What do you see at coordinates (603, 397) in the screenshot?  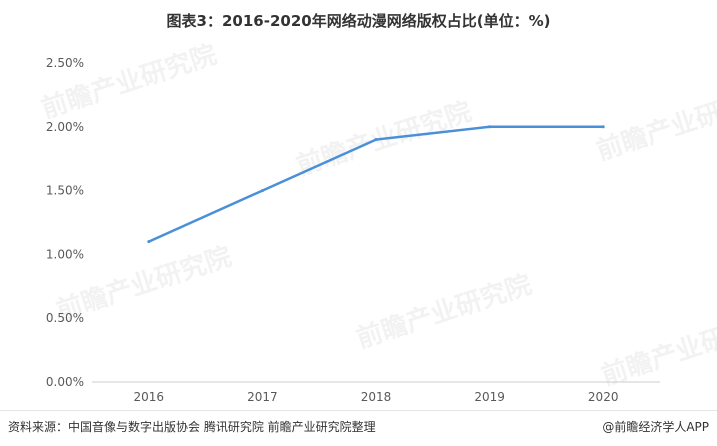 I see `x-tick-label: 2020` at bounding box center [603, 397].